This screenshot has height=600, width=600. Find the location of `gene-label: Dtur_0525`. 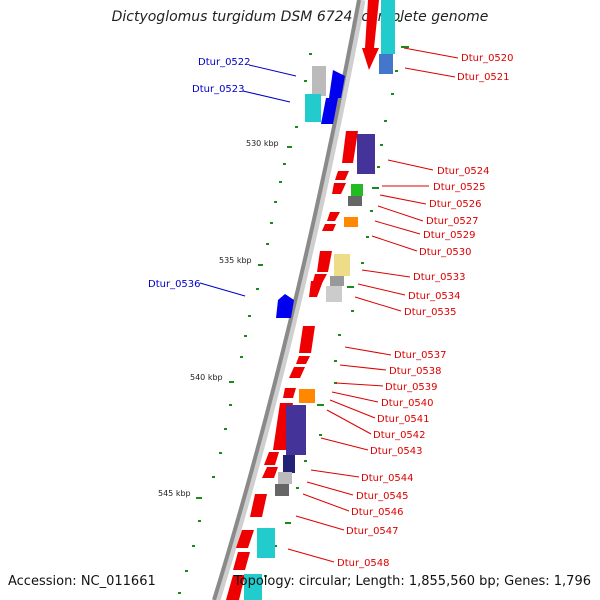

gene-label: Dtur_0525 is located at coordinates (459, 187).